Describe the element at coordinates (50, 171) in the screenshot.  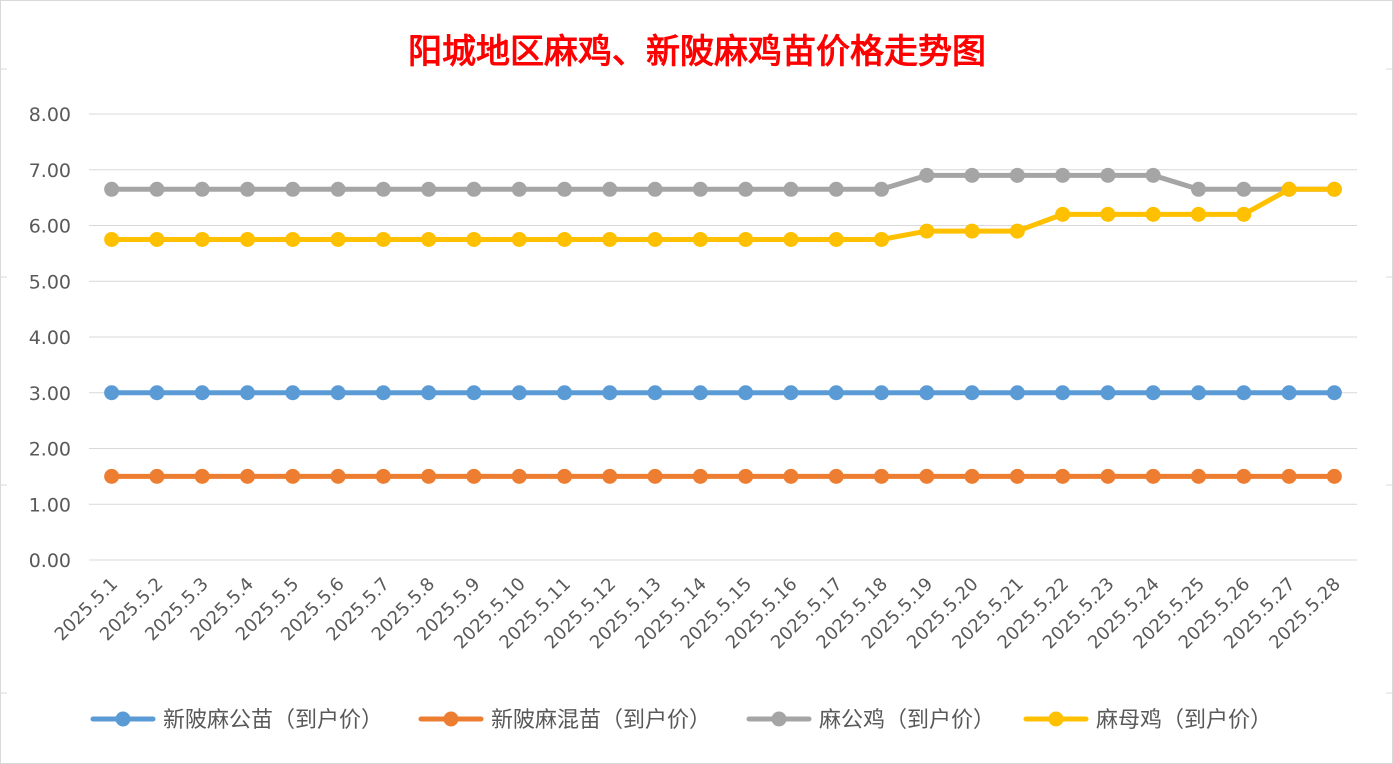
I see `y-tick-label: 7.00` at that location.